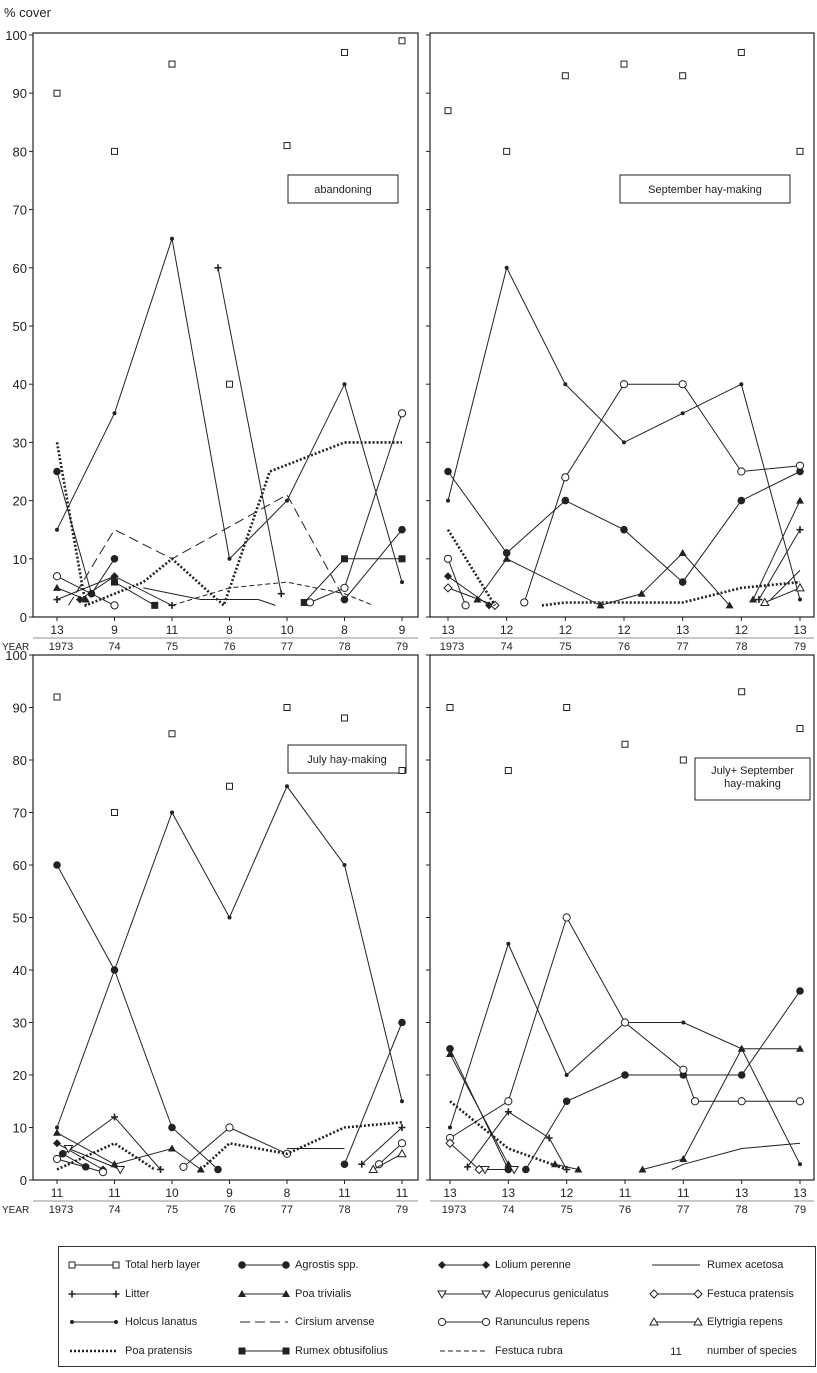 This screenshot has width=817, height=1373. I want to click on series-line-litter, so click(382, 1146).